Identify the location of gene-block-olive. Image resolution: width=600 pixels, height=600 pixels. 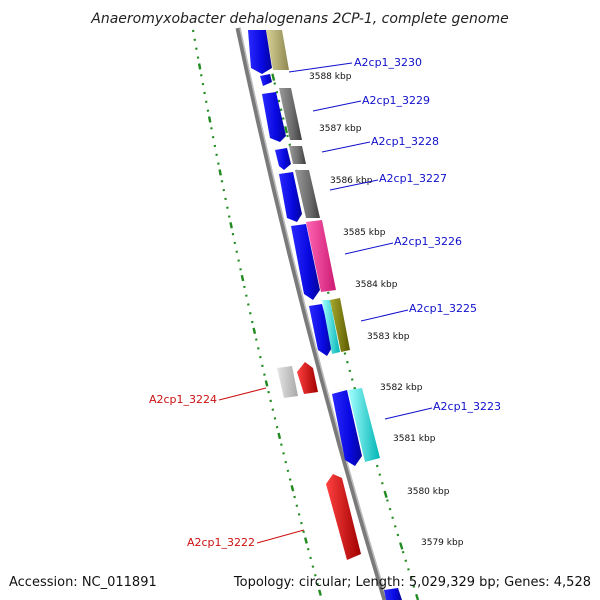
(340, 325).